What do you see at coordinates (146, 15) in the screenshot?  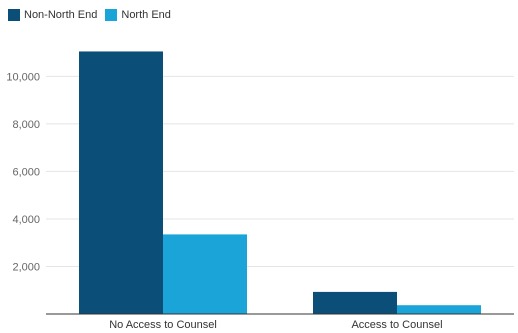 I see `legend-label-north-end: North End` at bounding box center [146, 15].